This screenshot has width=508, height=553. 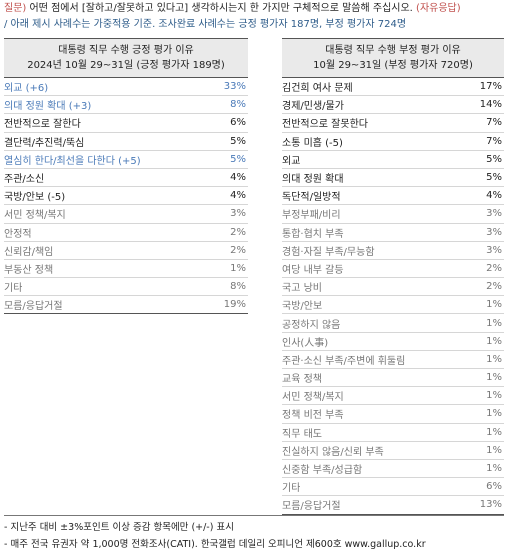 I want to click on row-label: 전반적으로 잘한다, so click(x=42, y=125).